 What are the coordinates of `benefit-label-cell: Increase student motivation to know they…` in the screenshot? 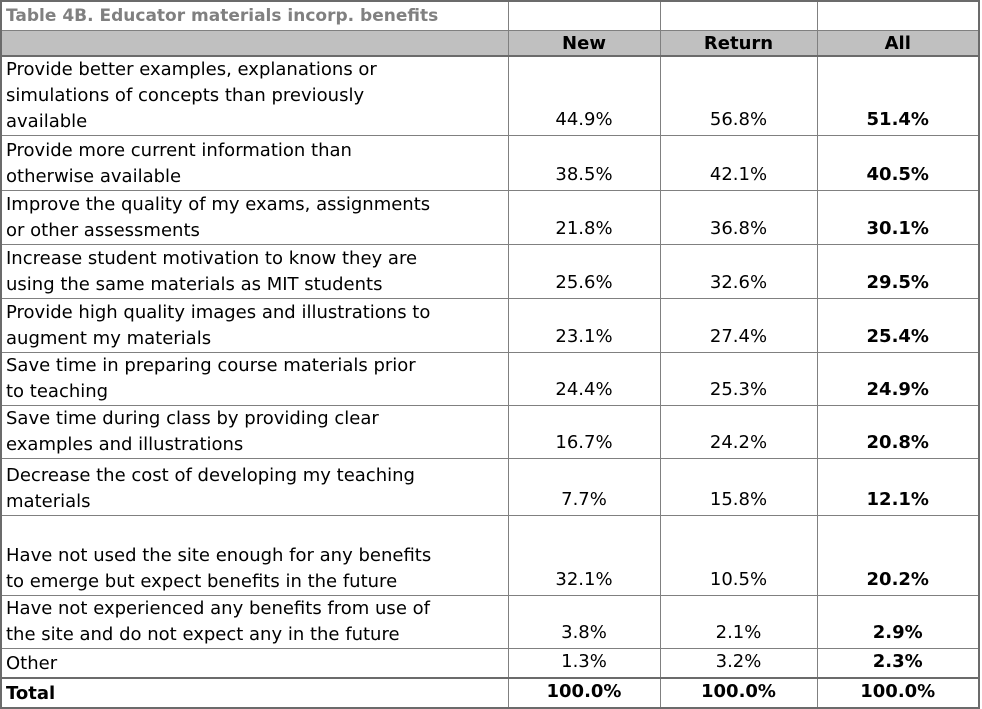 It's located at (254, 271).